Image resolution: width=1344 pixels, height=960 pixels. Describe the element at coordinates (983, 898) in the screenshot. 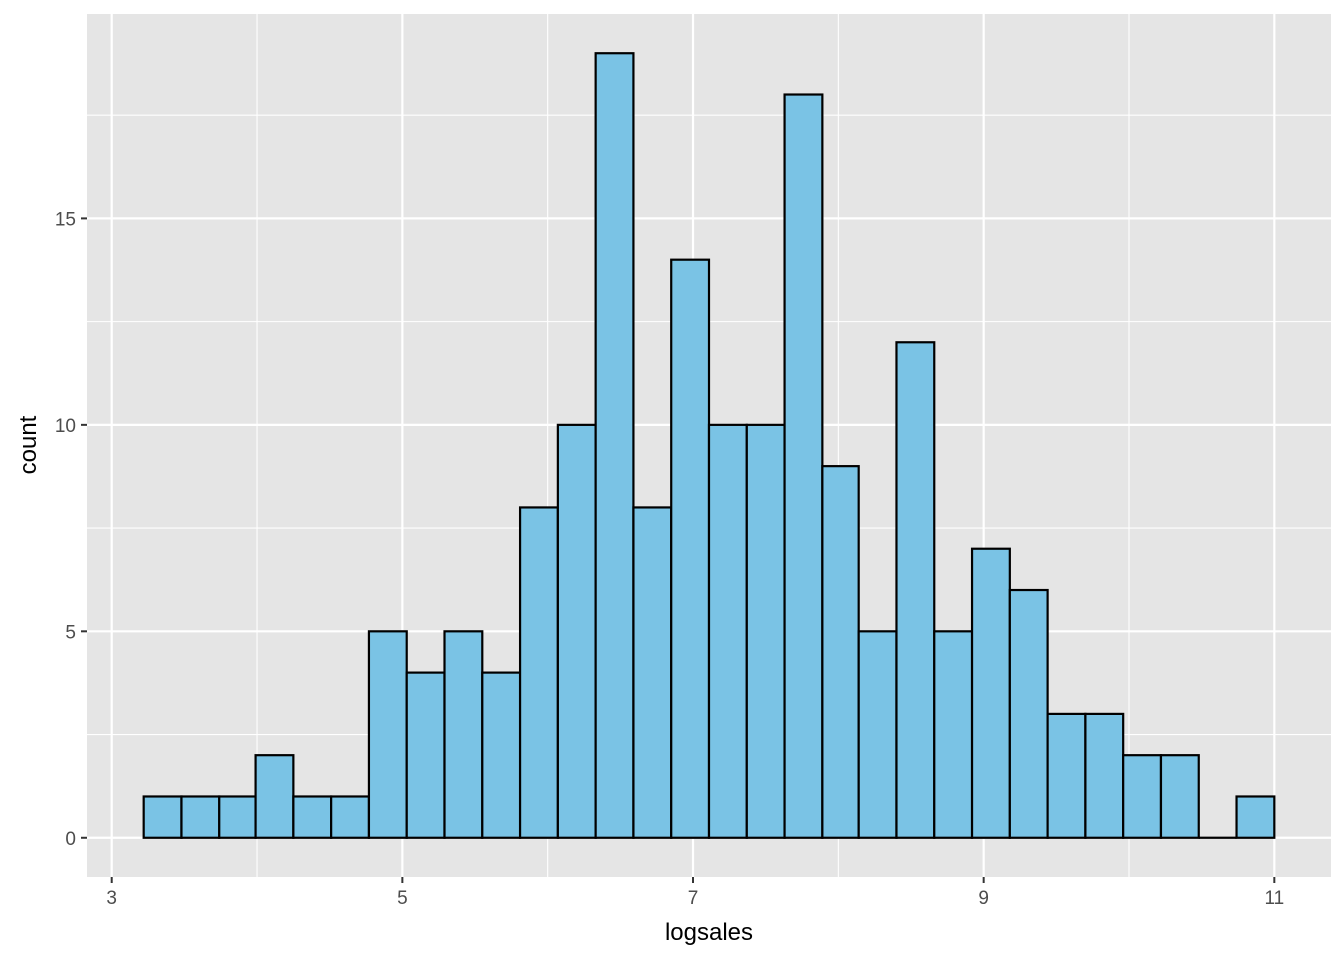

I see `x-tick-label: 9` at that location.